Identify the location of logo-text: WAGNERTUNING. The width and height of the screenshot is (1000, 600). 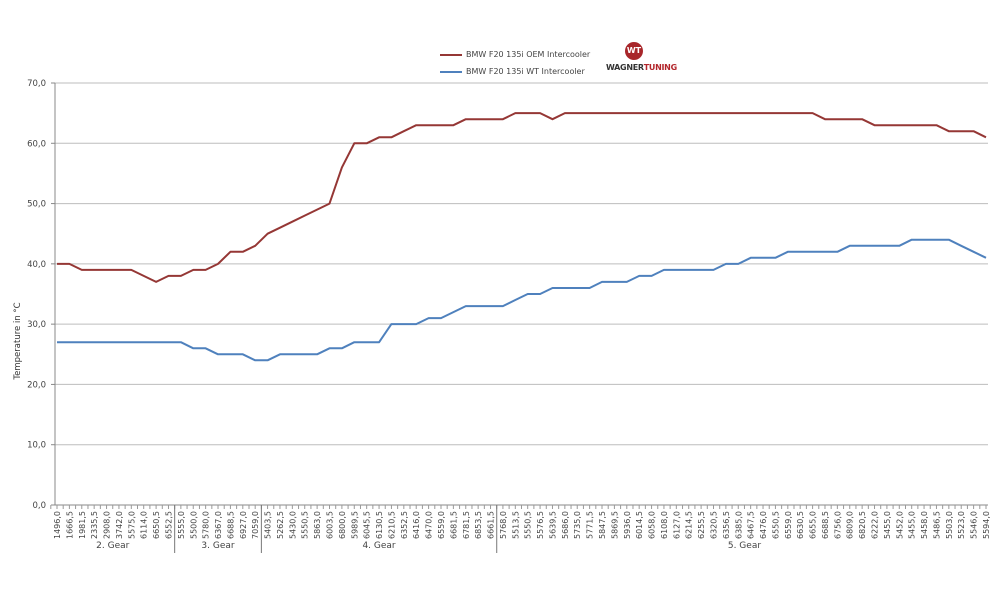
(641, 67).